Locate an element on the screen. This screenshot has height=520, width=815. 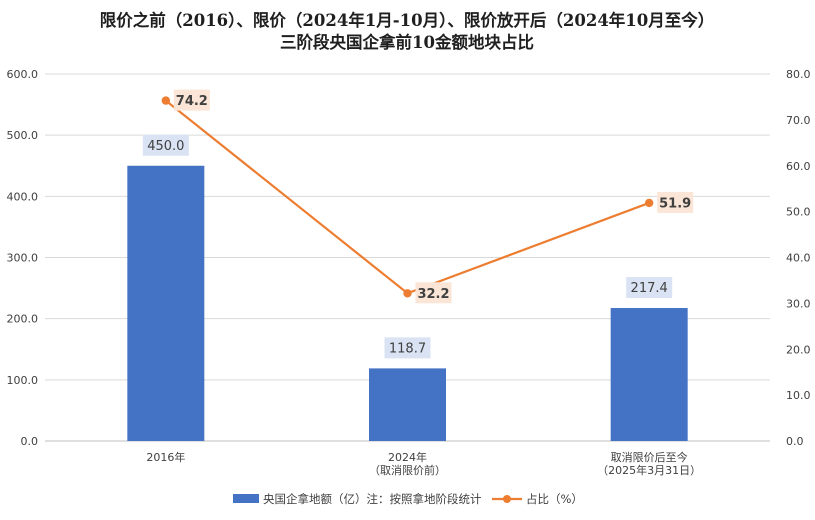
x-category-label: 取消限价后至今 is located at coordinates (649, 457).